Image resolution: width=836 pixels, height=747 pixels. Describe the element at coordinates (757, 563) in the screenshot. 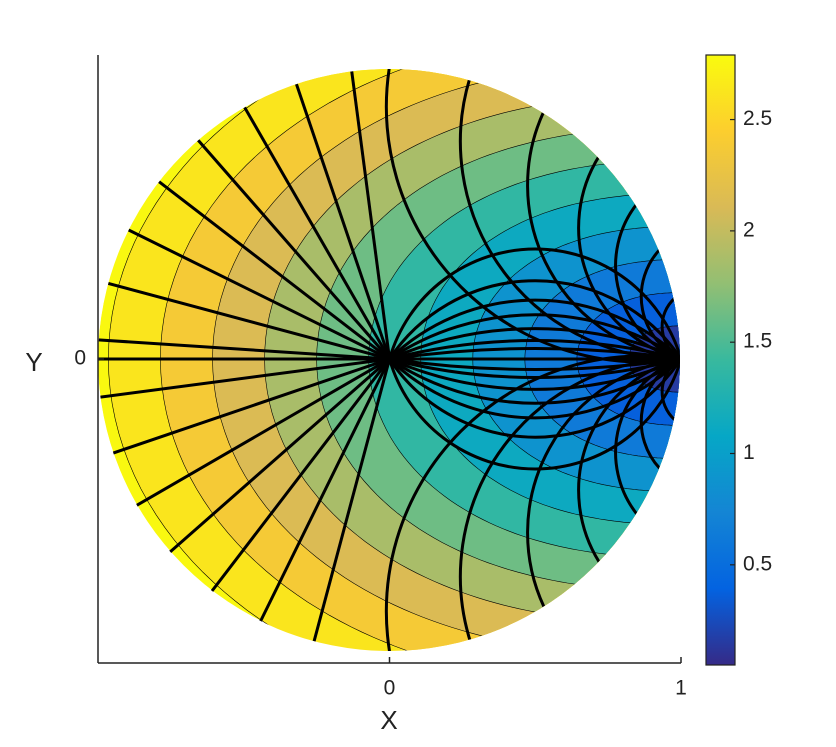

I see `colorbar-tick-label: 0.5` at that location.